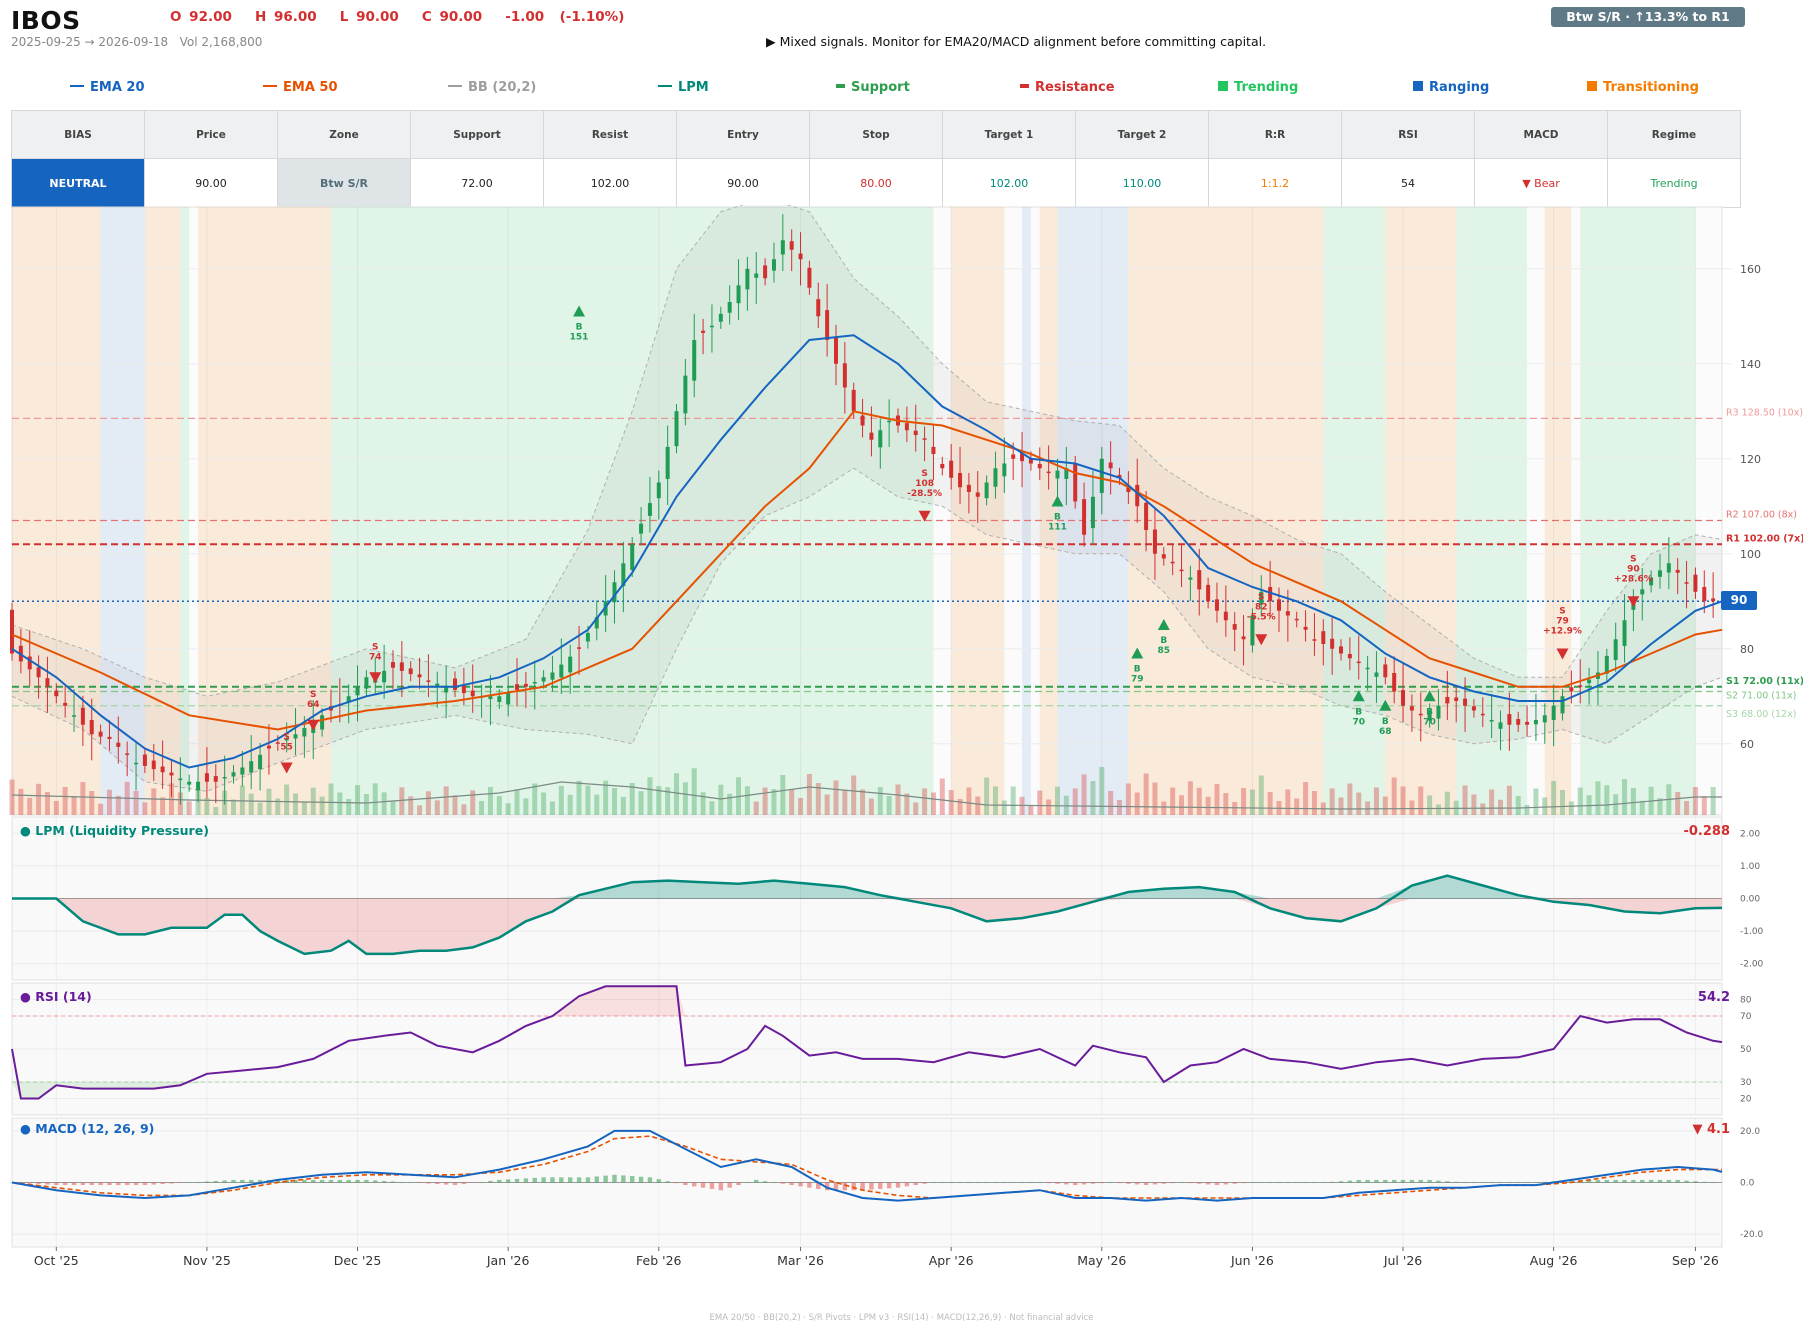 The height and width of the screenshot is (1330, 1803). I want to click on cell-zone: Btw S/R, so click(344, 183).